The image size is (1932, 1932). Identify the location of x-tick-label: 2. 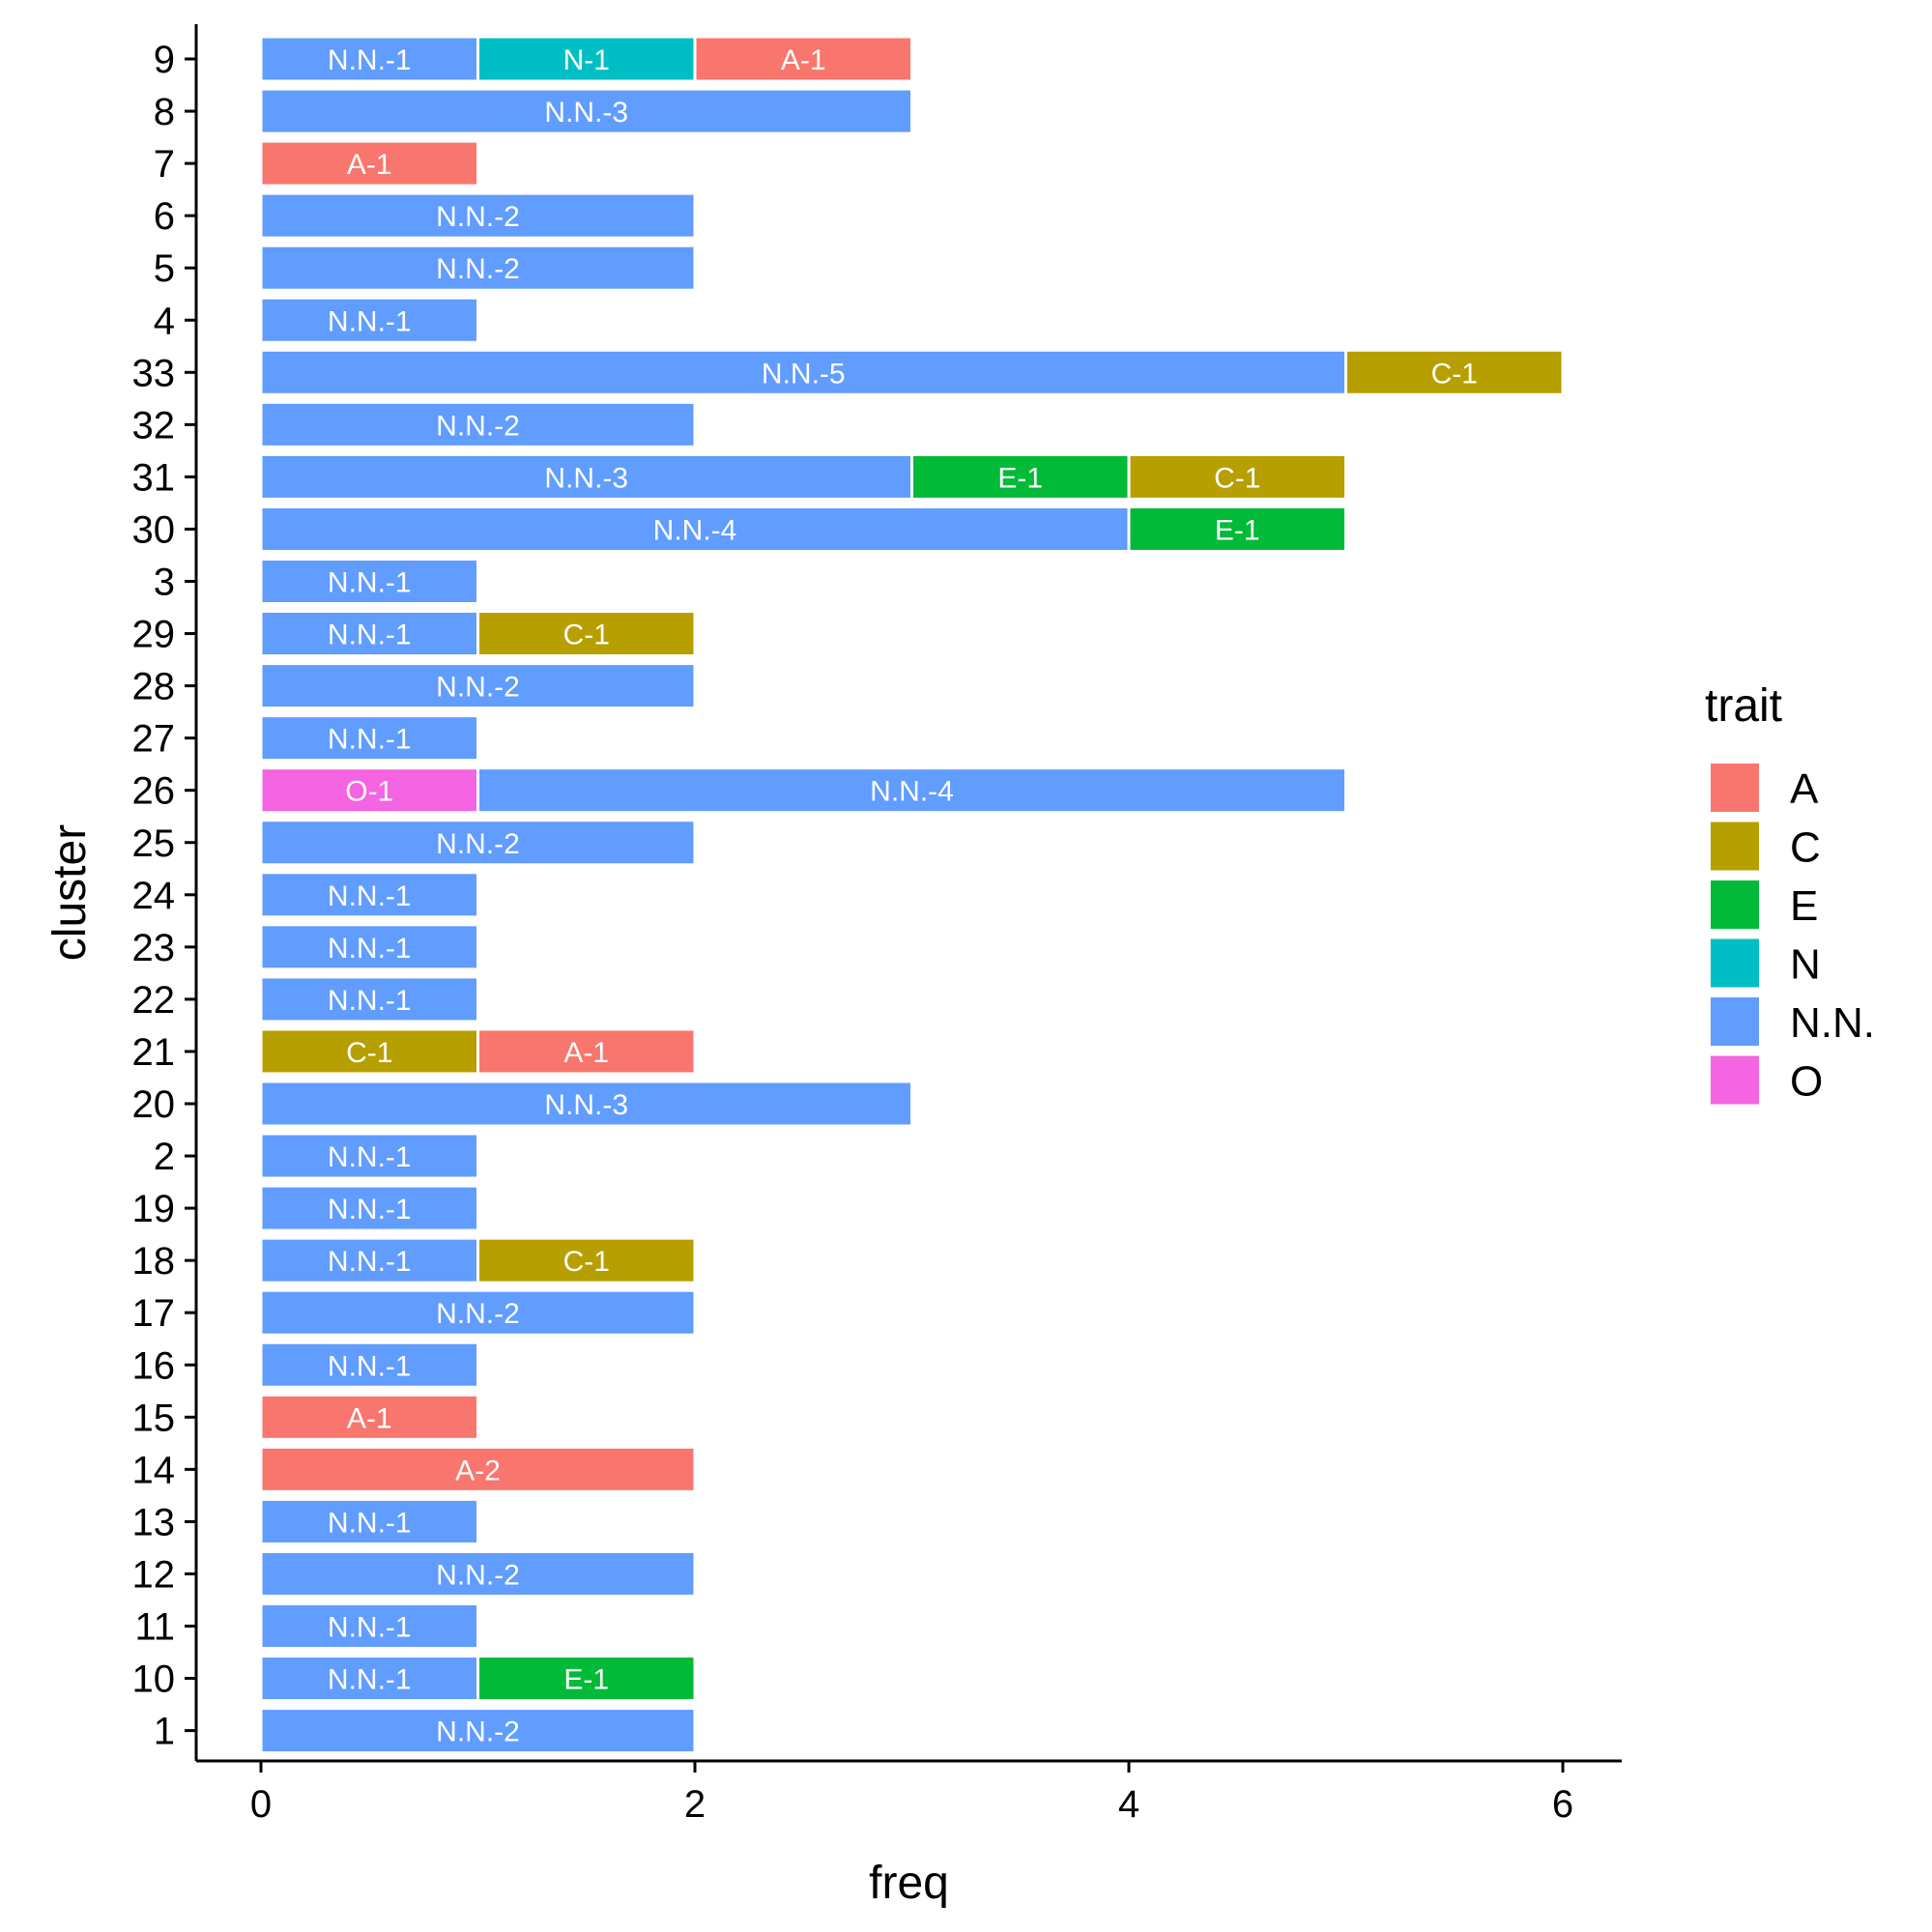
(695, 1804).